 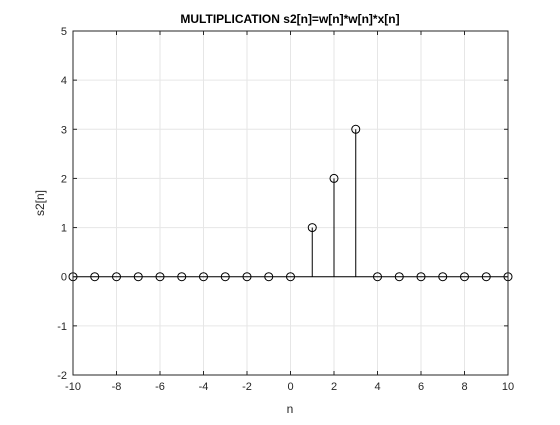 What do you see at coordinates (464, 387) in the screenshot?
I see `x-tick-label: 8` at bounding box center [464, 387].